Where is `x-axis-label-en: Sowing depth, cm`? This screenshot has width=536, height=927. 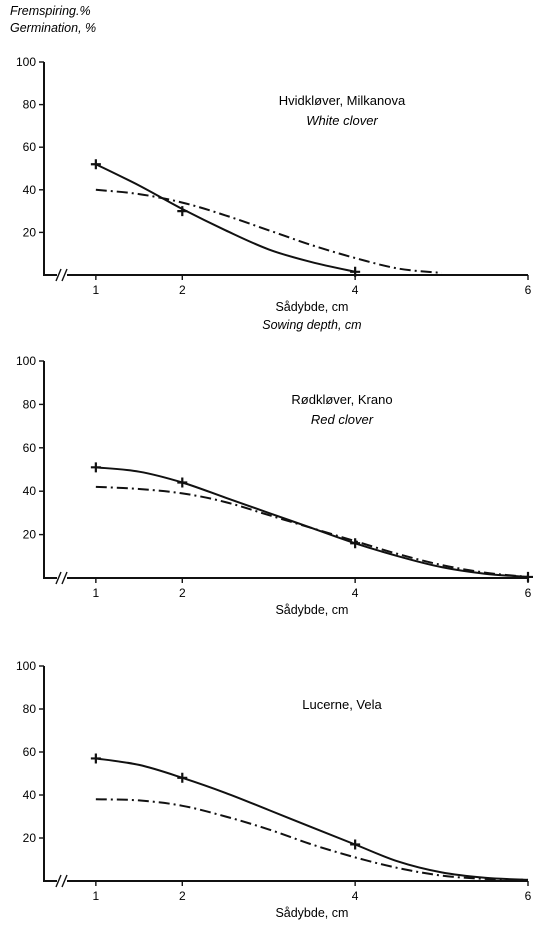 x-axis-label-en: Sowing depth, cm is located at coordinates (311, 325).